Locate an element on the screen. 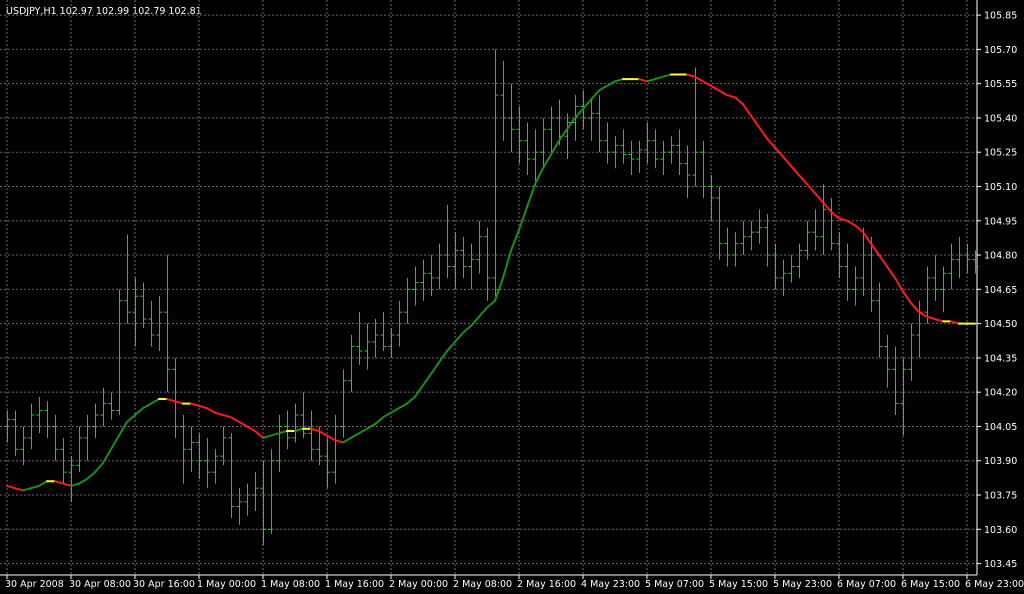 This screenshot has height=594, width=1024. y-tick-label: 103.45 is located at coordinates (1000, 564).